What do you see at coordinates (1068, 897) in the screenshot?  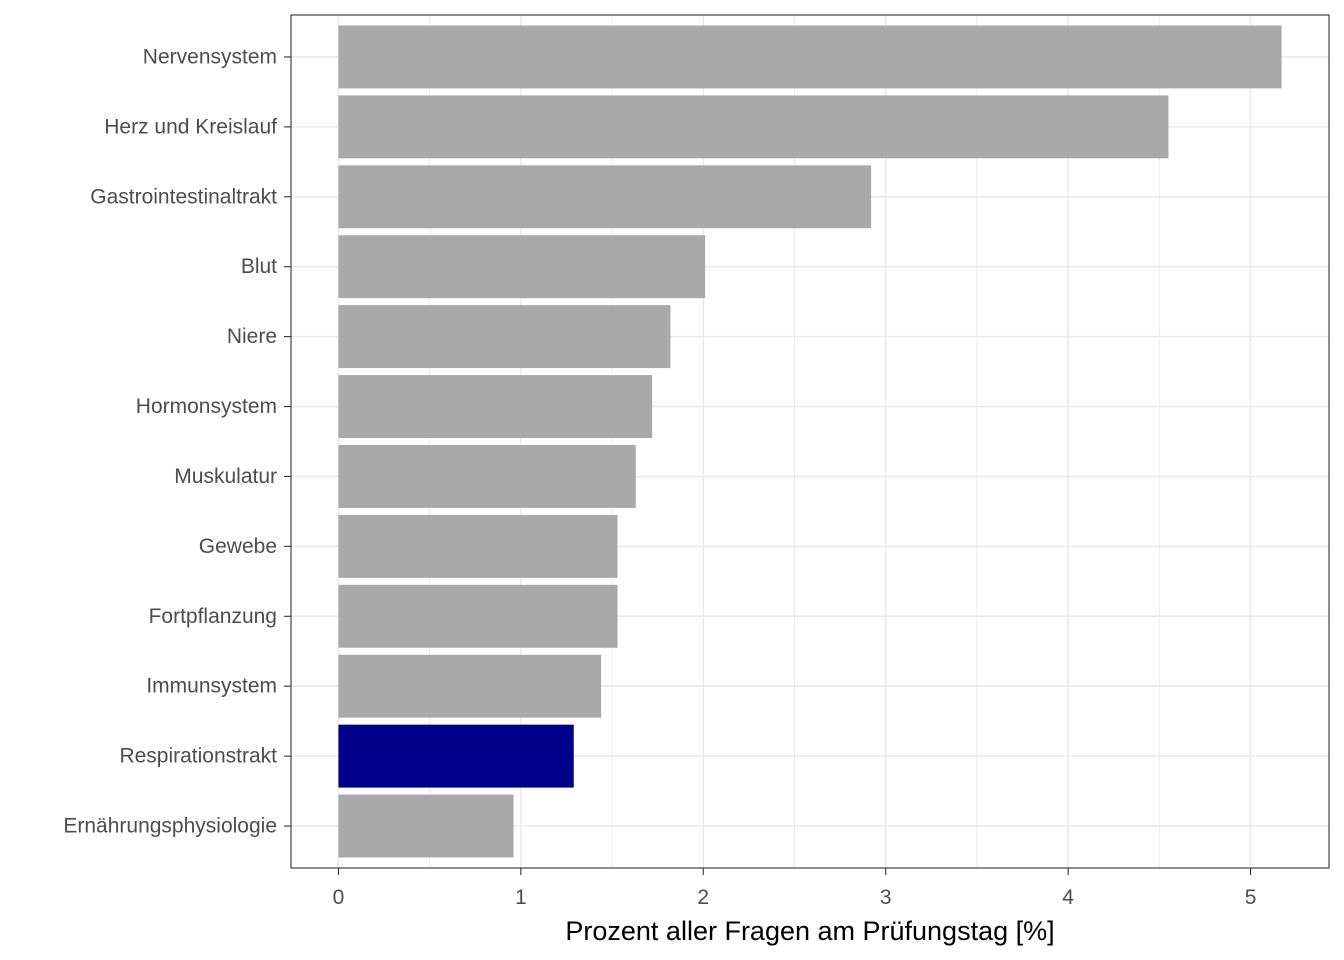 I see `x-tick-label: 4` at bounding box center [1068, 897].